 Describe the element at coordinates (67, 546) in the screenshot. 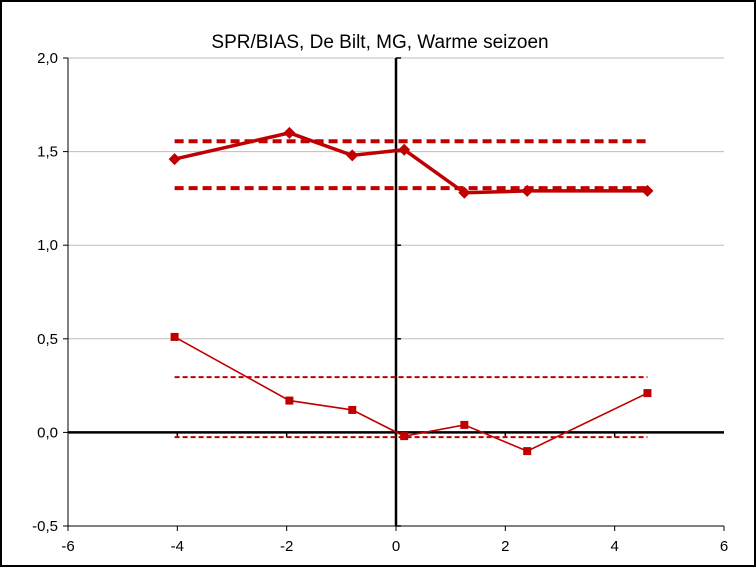

I see `x-tick-label: -6` at that location.